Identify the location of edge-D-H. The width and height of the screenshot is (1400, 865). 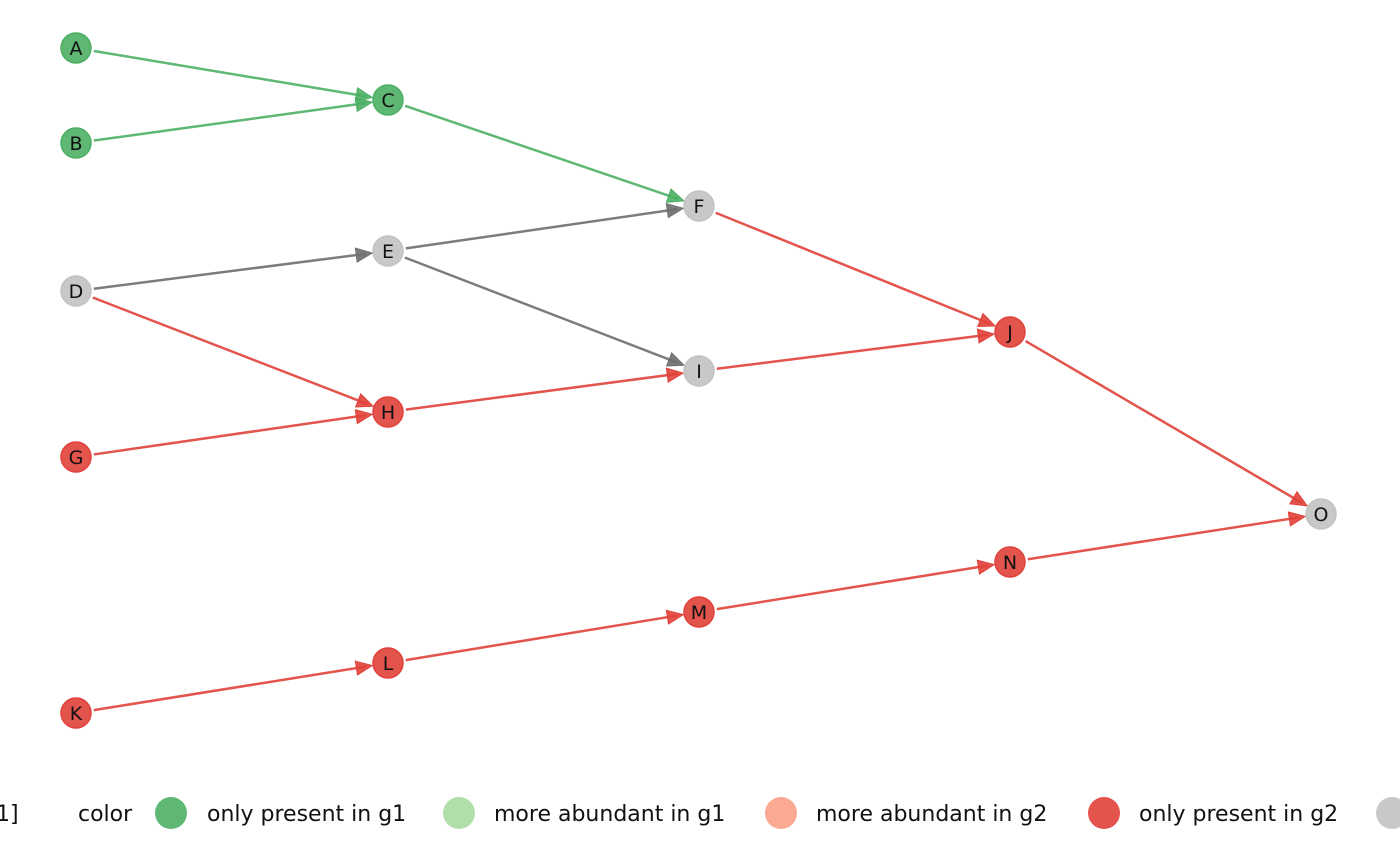
(230, 351).